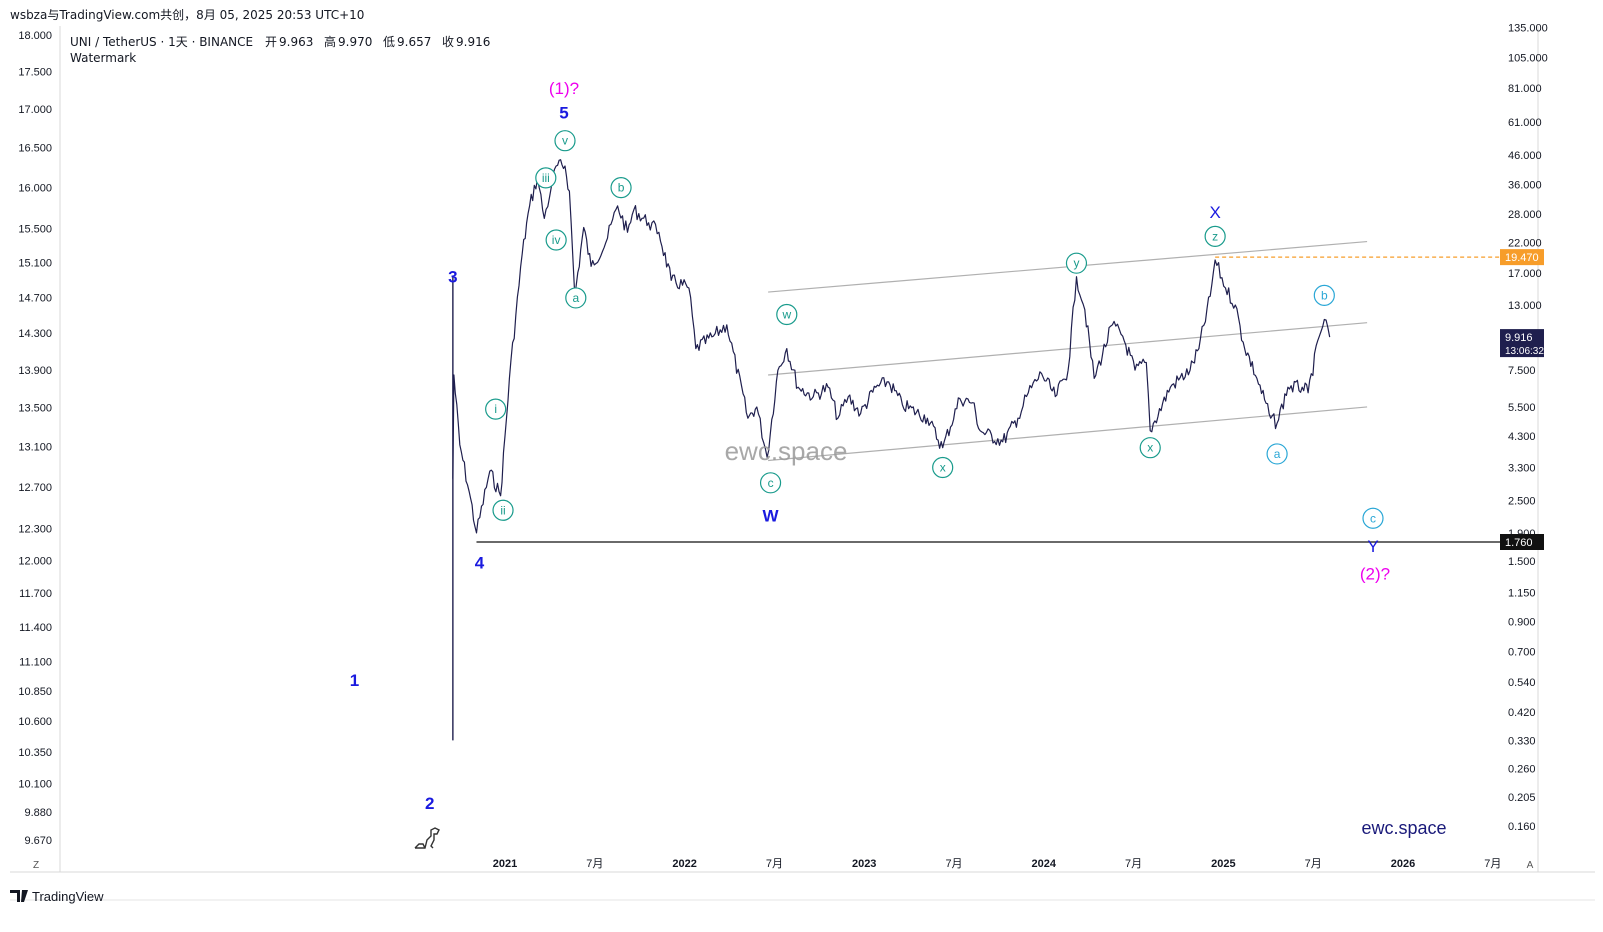 This screenshot has height=932, width=1603. What do you see at coordinates (1522, 683) in the screenshot?
I see `right-axis-tick-21: 0.540` at bounding box center [1522, 683].